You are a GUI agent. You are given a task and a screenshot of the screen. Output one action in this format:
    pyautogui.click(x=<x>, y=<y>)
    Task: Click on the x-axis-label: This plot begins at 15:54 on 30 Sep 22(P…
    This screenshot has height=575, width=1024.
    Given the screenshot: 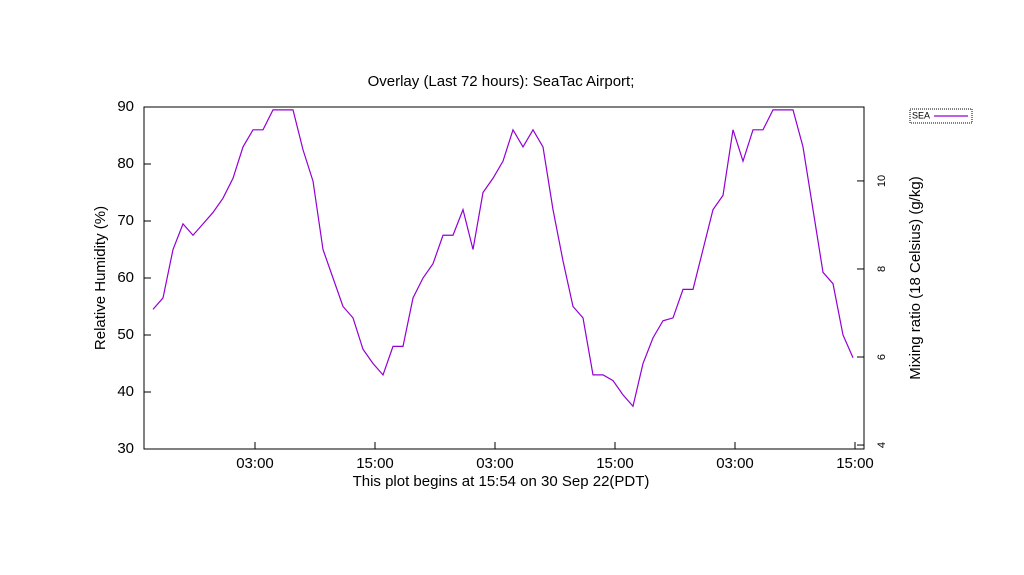 What is the action you would take?
    pyautogui.click(x=501, y=481)
    